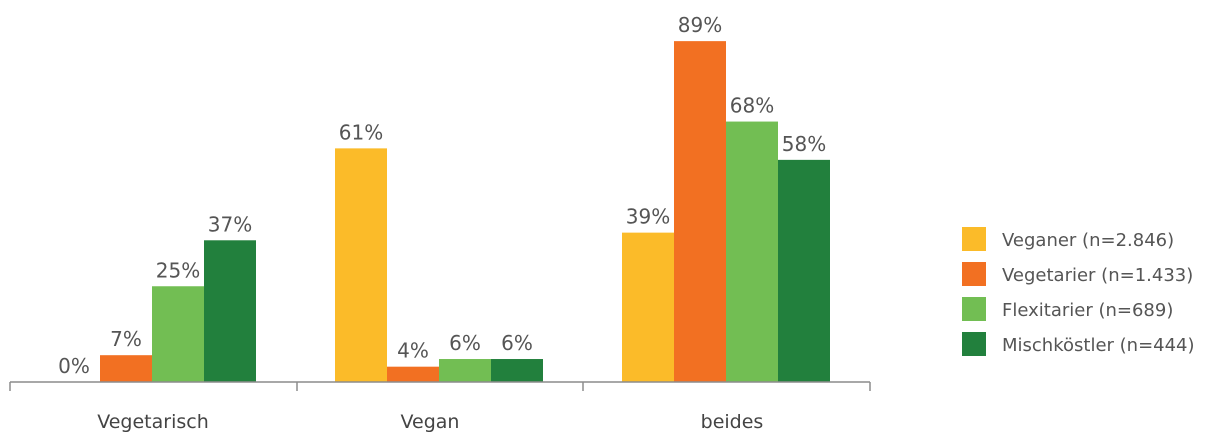  Describe the element at coordinates (126, 339) in the screenshot. I see `data-label: 7%` at that location.